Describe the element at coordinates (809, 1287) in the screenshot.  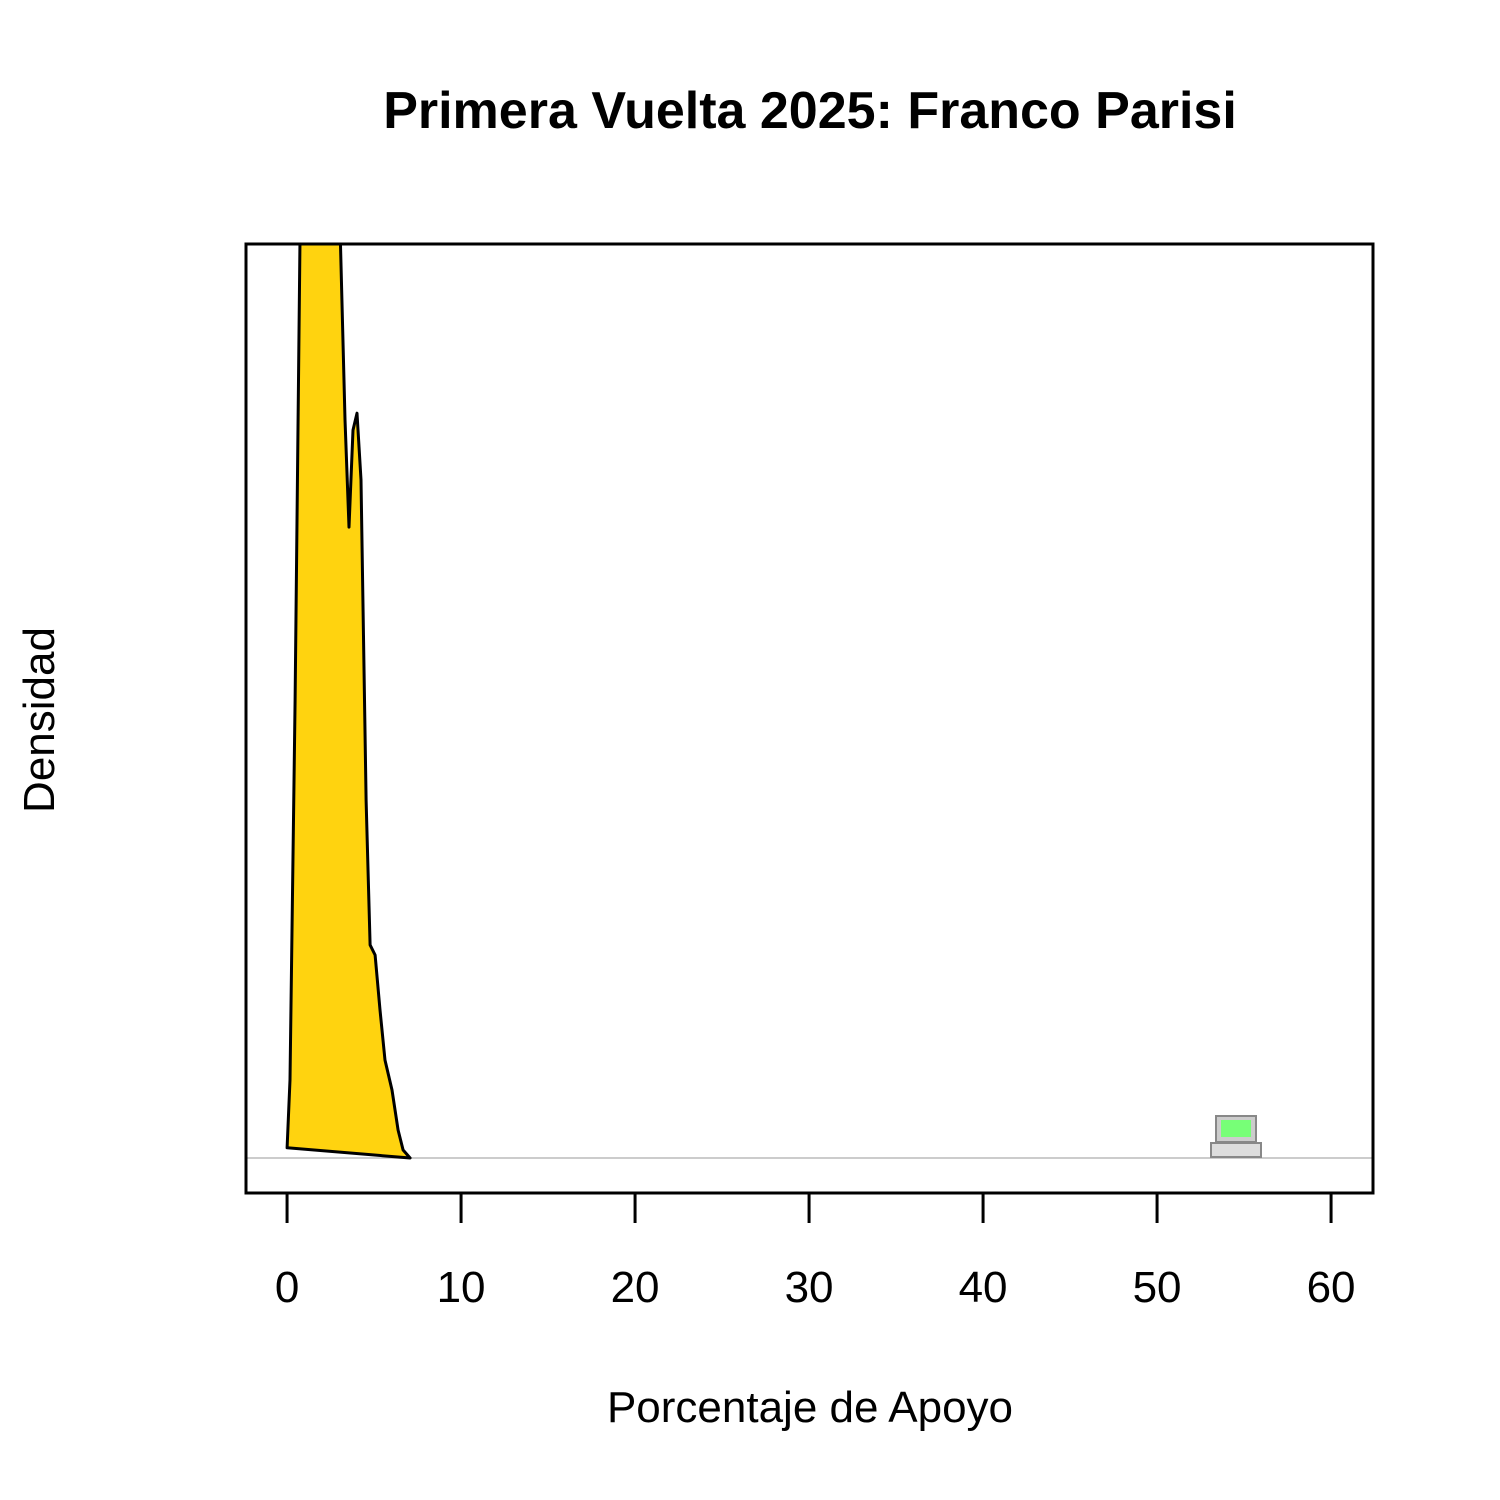
I see `x-tick-label: 30` at that location.